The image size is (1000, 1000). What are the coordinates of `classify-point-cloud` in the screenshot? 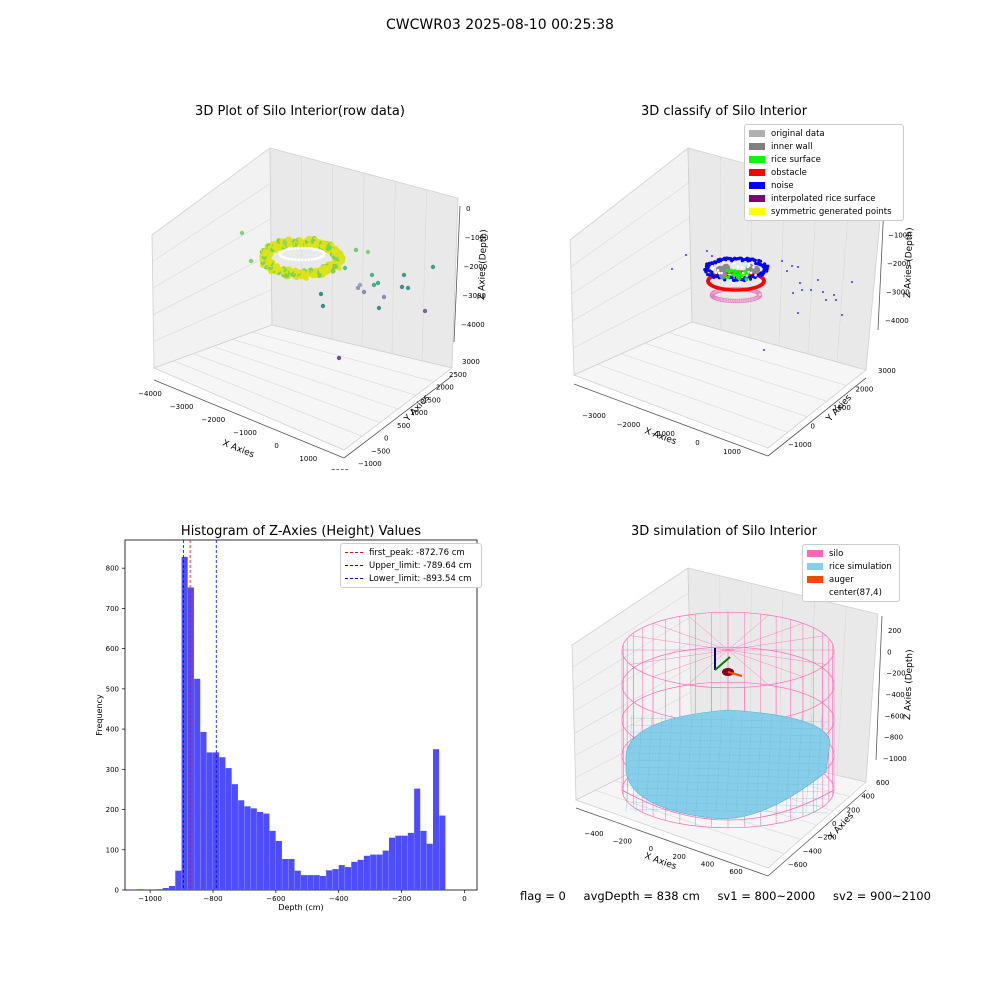 It's located at (762, 300).